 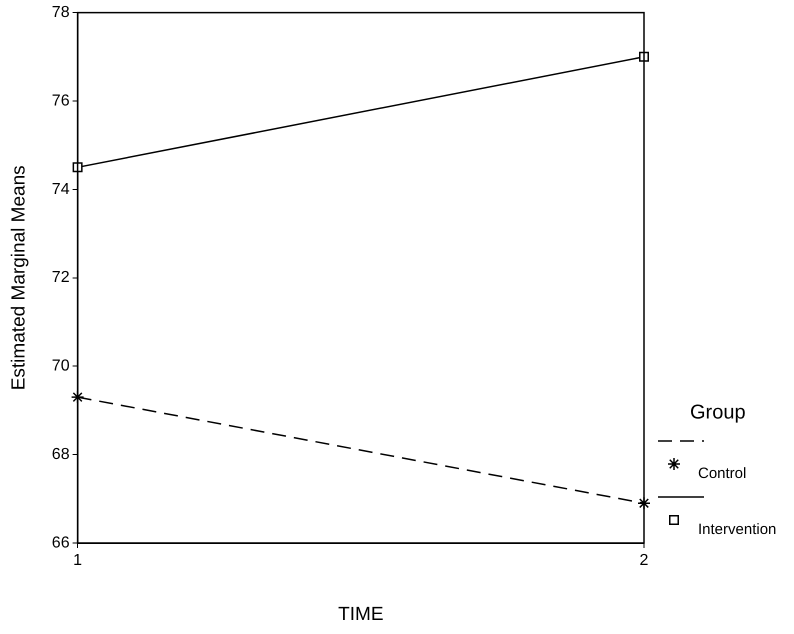 What do you see at coordinates (61, 455) in the screenshot?
I see `y-tick-label: 68` at bounding box center [61, 455].